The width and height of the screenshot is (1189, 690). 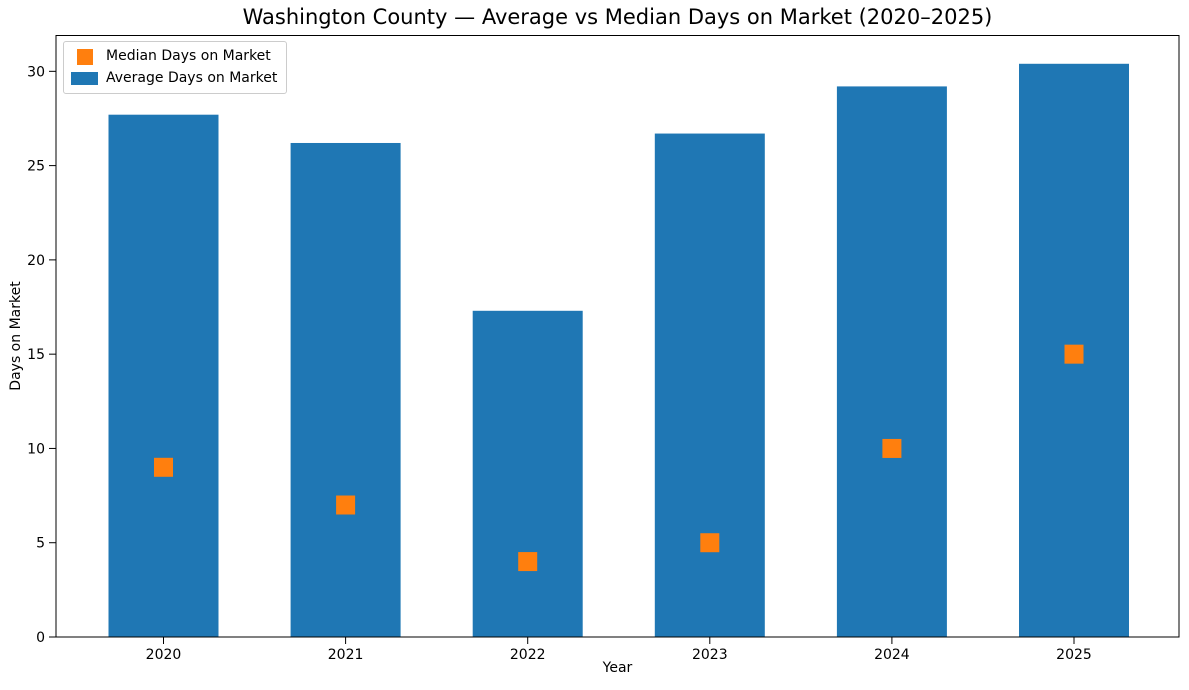 I want to click on legend-label-median: Median Days on Market, so click(x=188, y=56).